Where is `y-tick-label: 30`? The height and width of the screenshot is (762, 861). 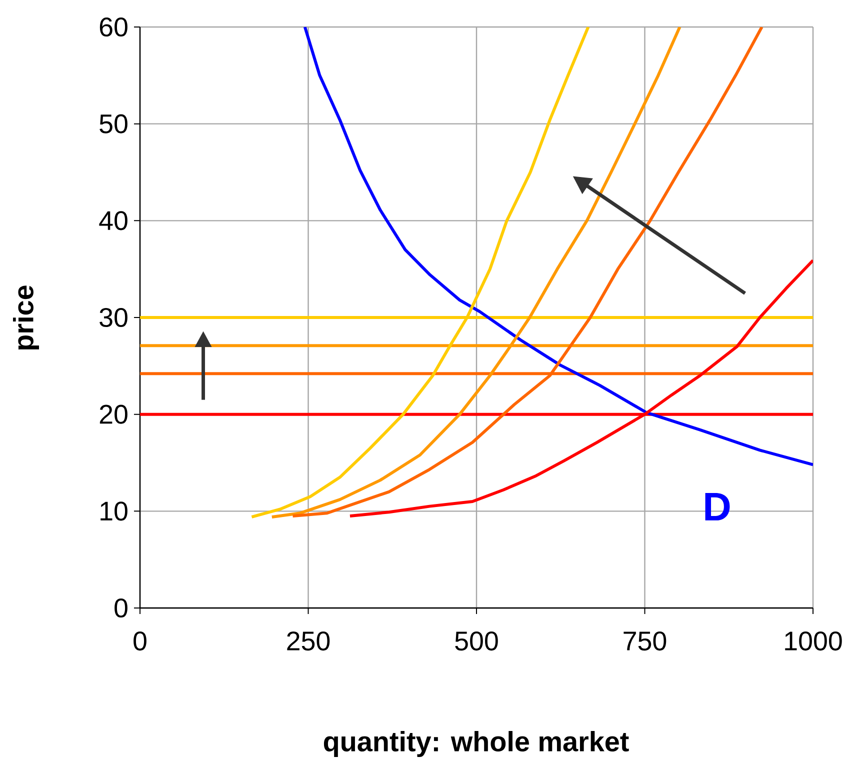
y-tick-label: 30 is located at coordinates (114, 318).